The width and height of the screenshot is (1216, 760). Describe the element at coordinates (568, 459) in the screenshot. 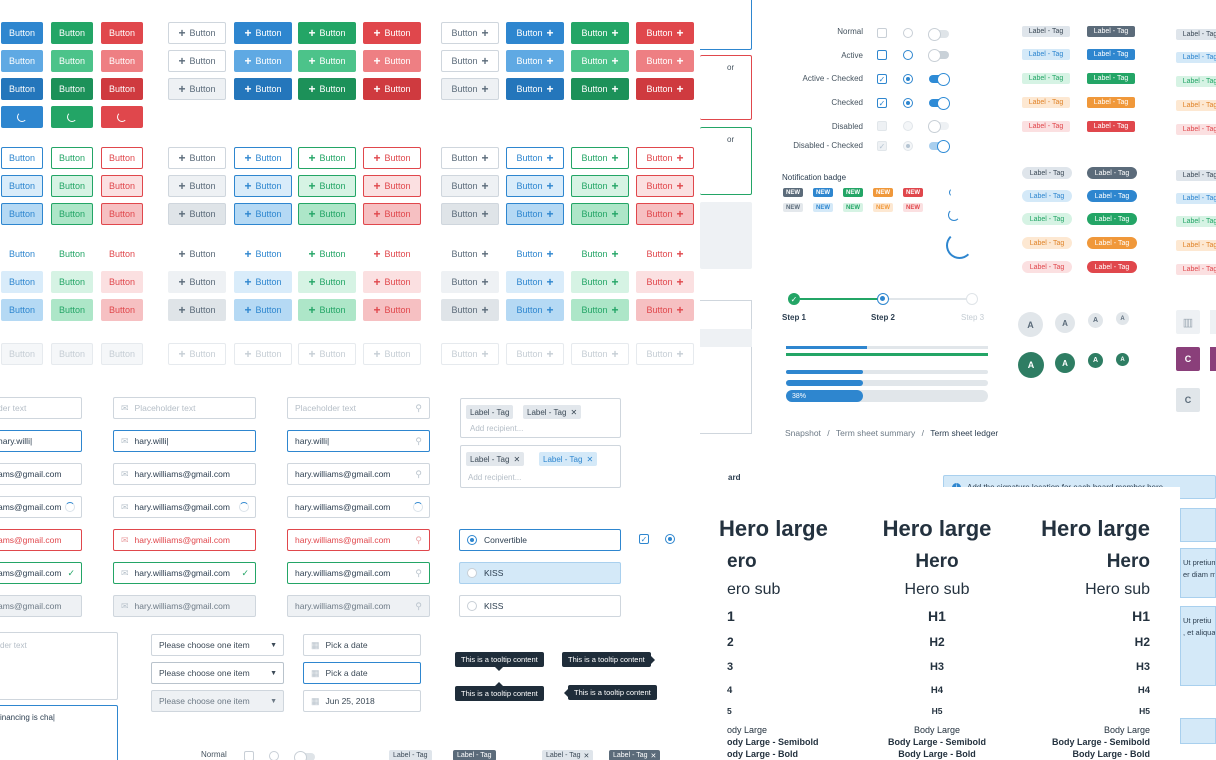

I see `input-tag-selected: Label - Tag ✕` at that location.